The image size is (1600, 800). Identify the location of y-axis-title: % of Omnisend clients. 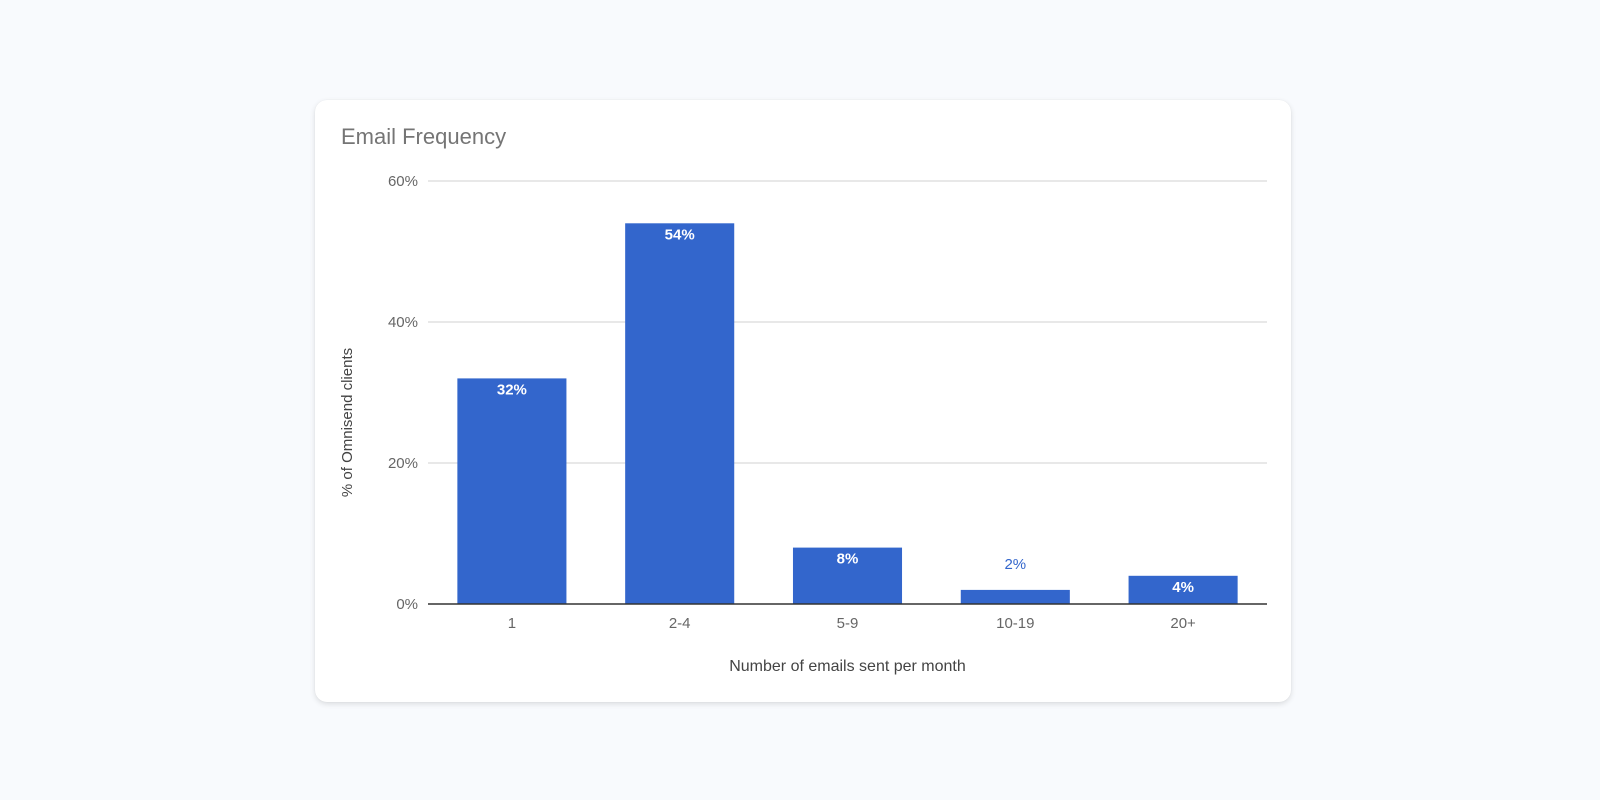
(347, 422).